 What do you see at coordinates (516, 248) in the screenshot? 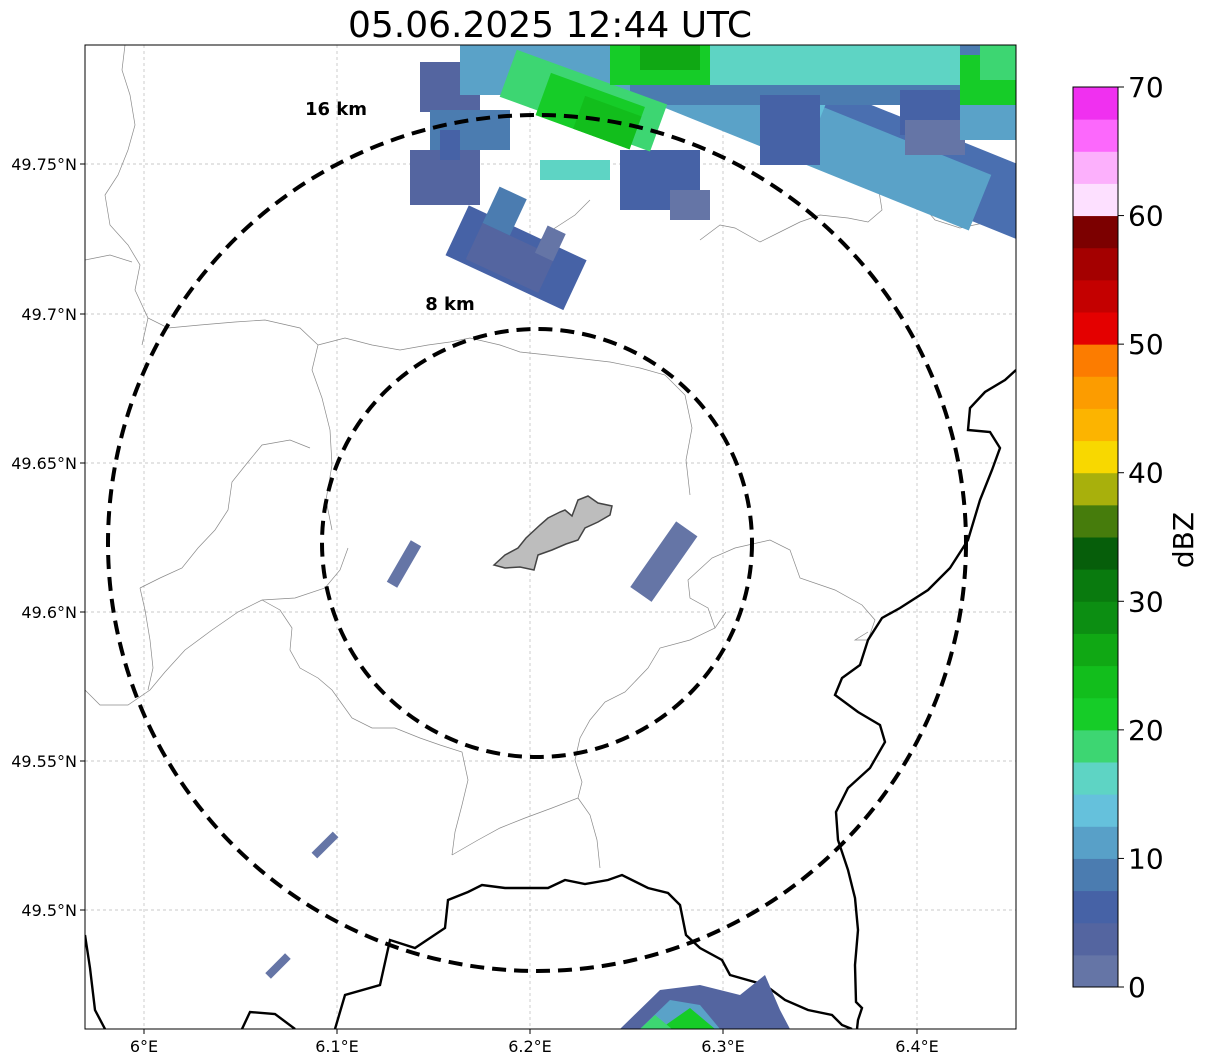
I see `echo-cluster-middle` at bounding box center [516, 248].